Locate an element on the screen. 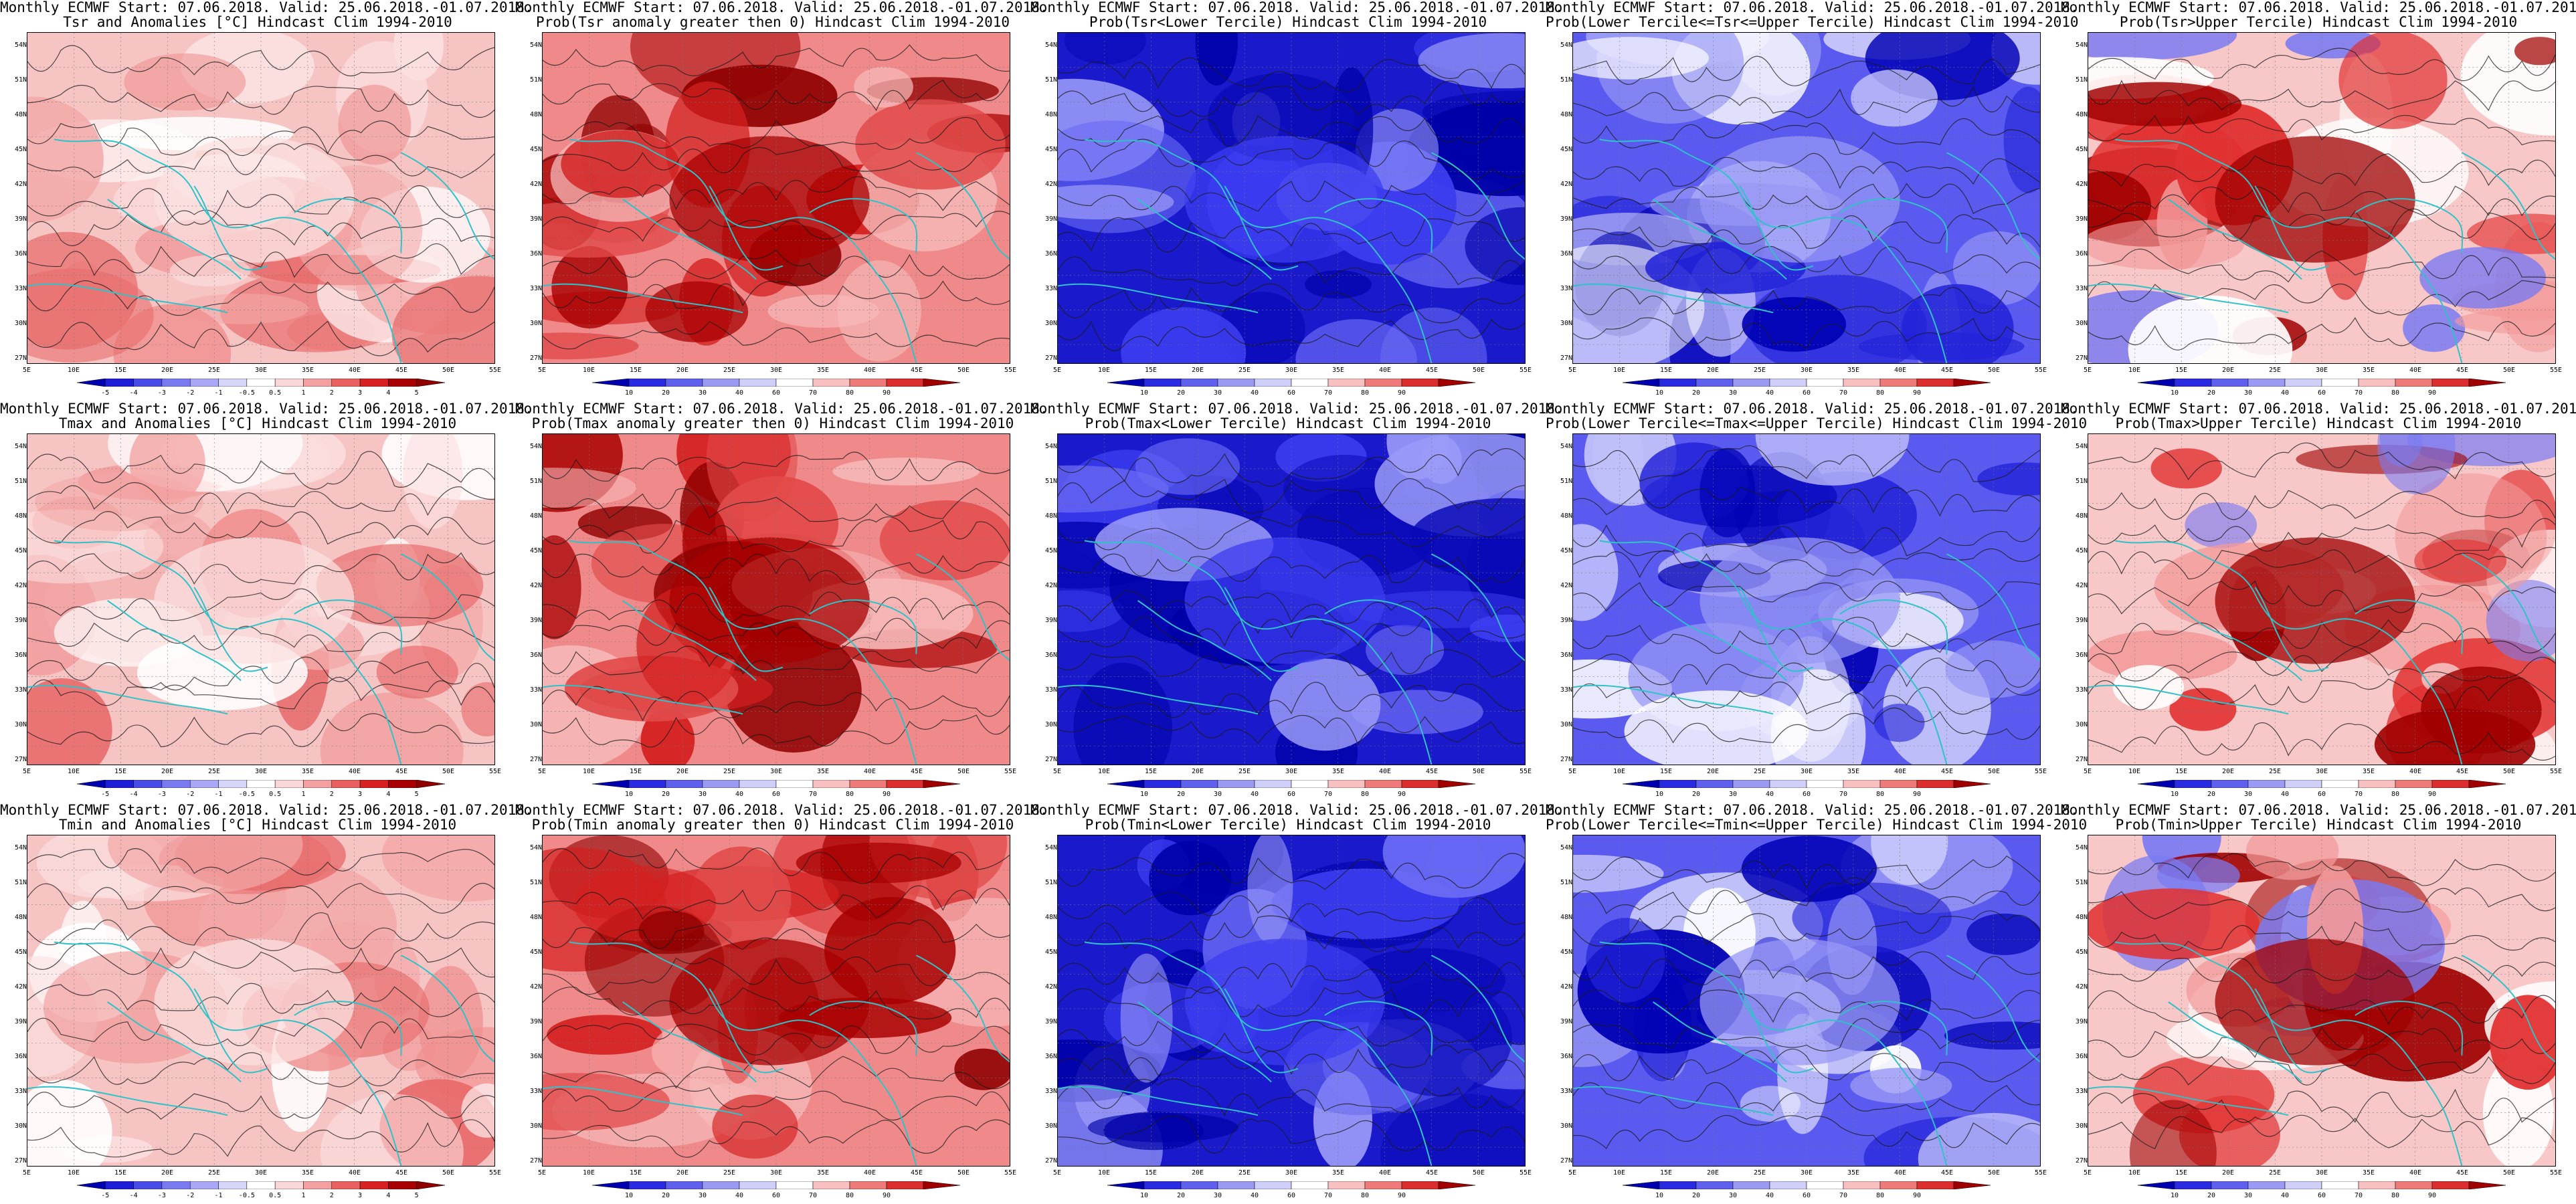 The height and width of the screenshot is (1204, 2576). colorbar-label: 40 is located at coordinates (1769, 393).